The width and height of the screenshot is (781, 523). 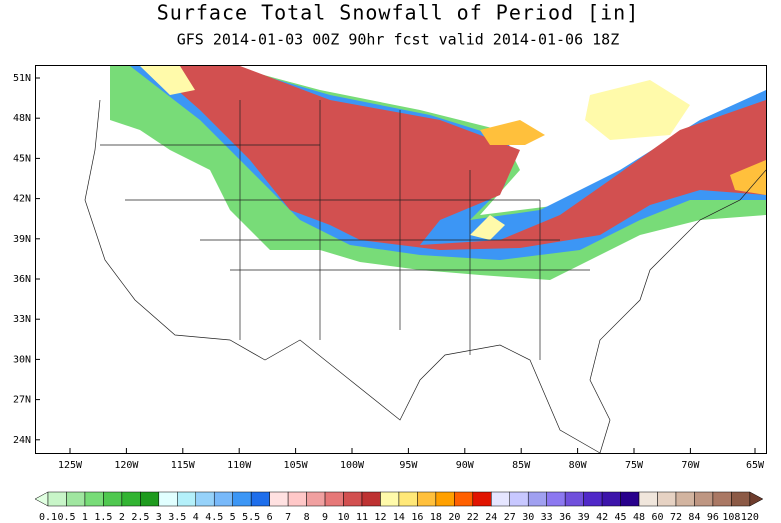 I want to click on colorbar-label: 10, so click(x=343, y=517).